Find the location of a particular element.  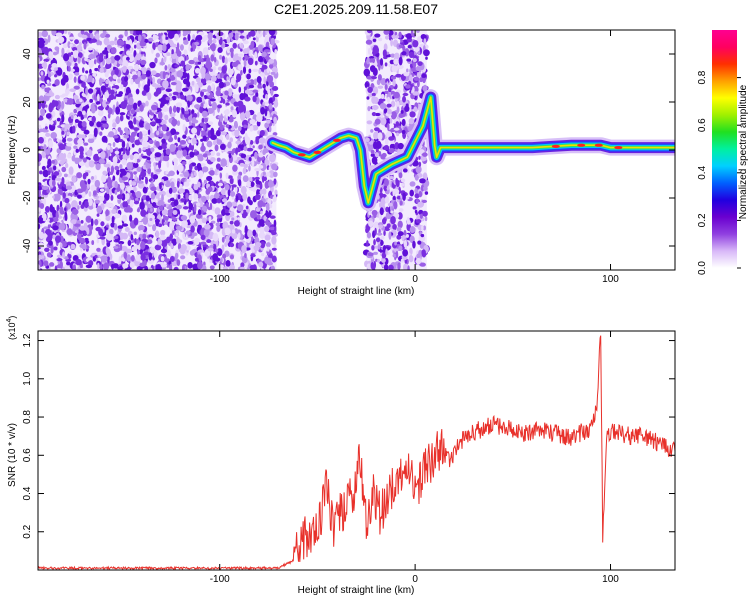

spectrogram-x-tick-label: 0 is located at coordinates (415, 279).